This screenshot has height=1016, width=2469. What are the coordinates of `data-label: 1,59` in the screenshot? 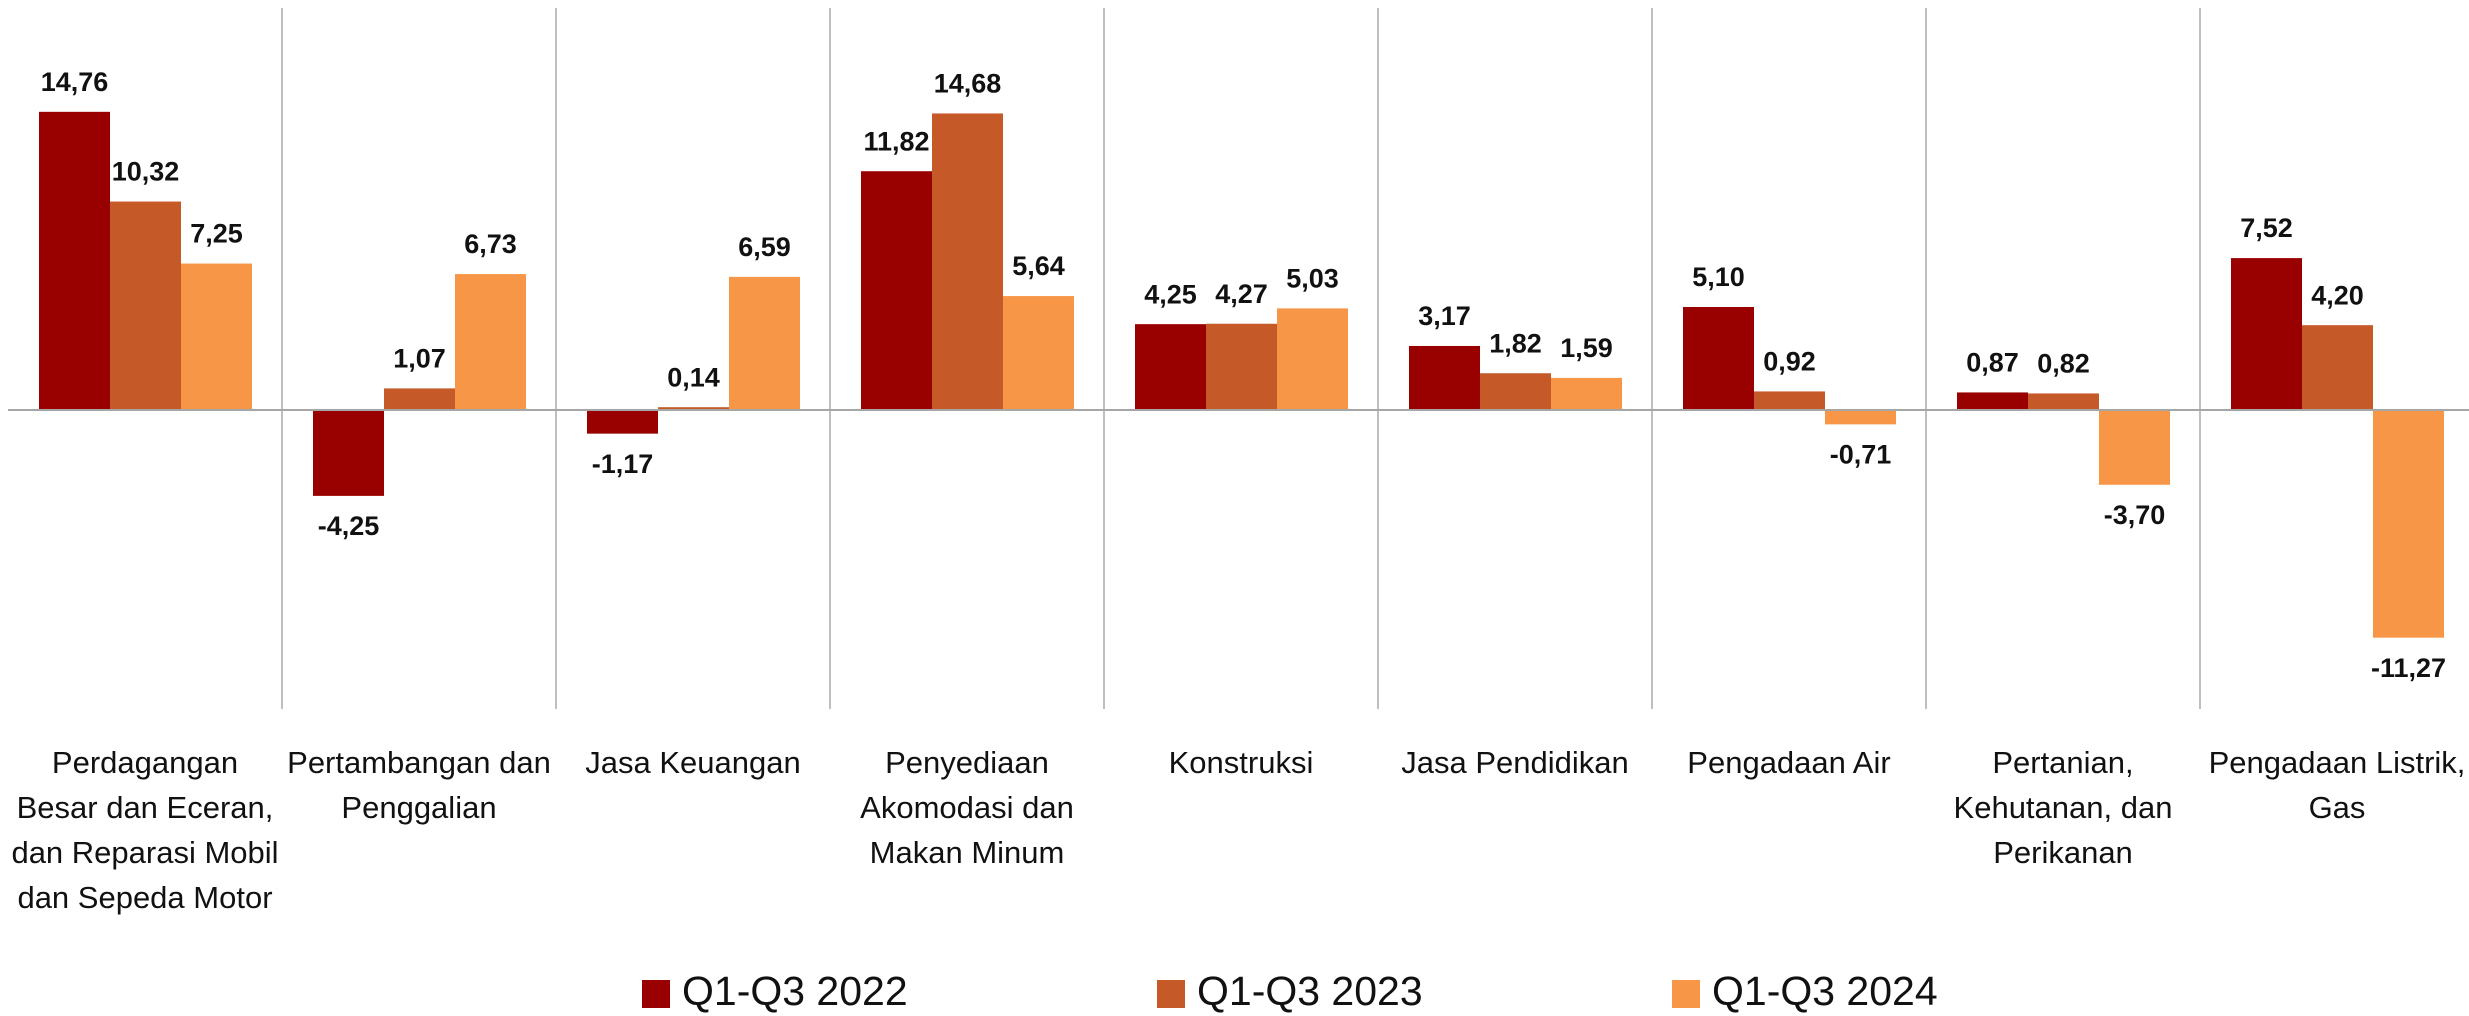 It's located at (1586, 348).